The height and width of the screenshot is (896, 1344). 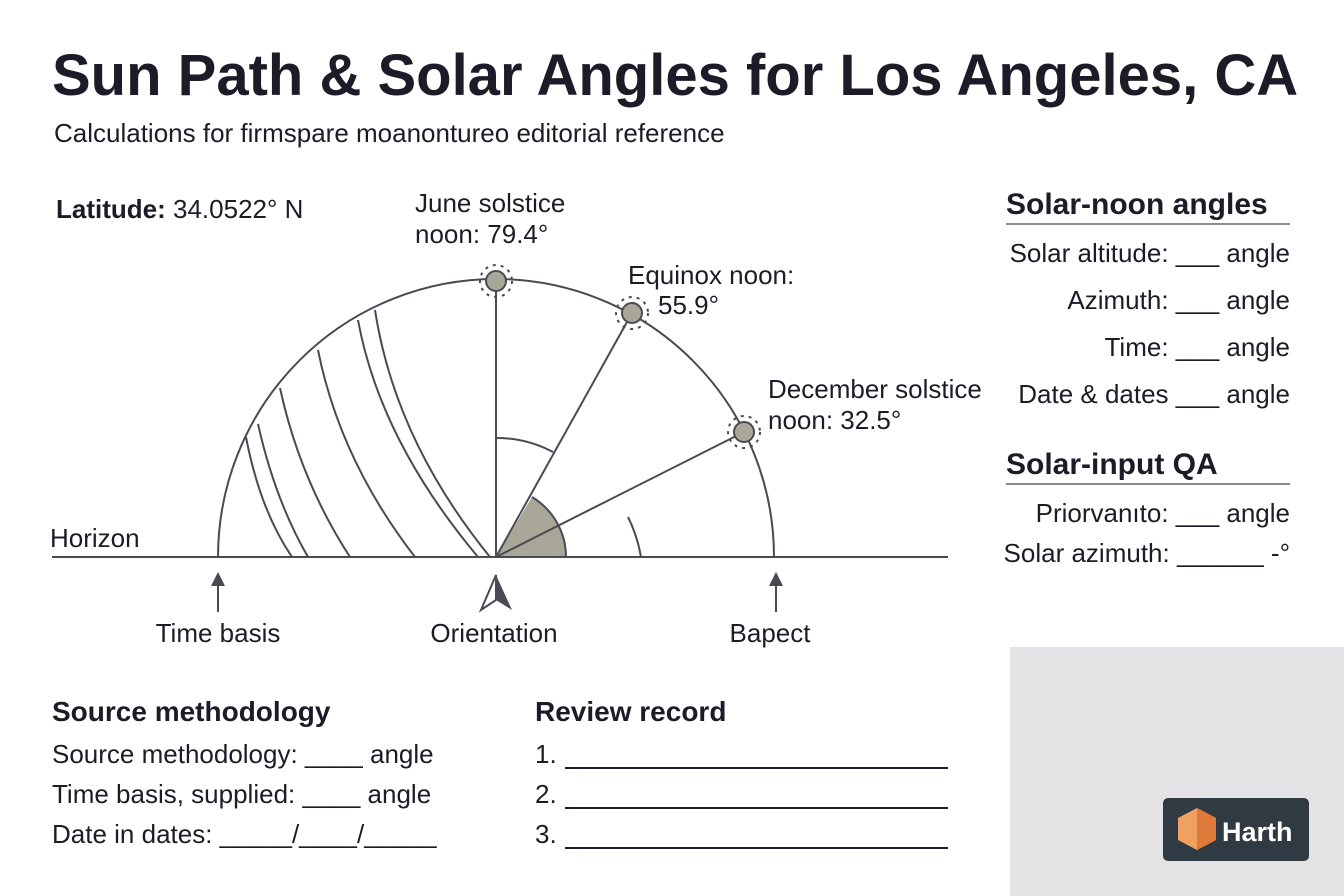 What do you see at coordinates (1197, 347) in the screenshot?
I see `field-row: Time: ___ angle` at bounding box center [1197, 347].